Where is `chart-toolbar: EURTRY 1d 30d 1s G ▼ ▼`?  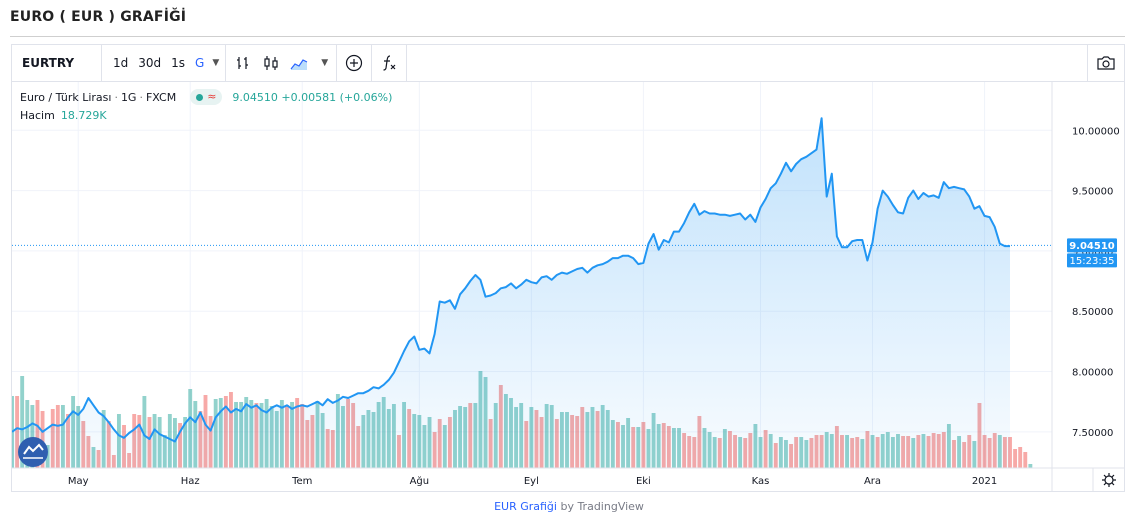
chart-toolbar: EURTRY 1d 30d 1s G ▼ ▼ is located at coordinates (568, 63).